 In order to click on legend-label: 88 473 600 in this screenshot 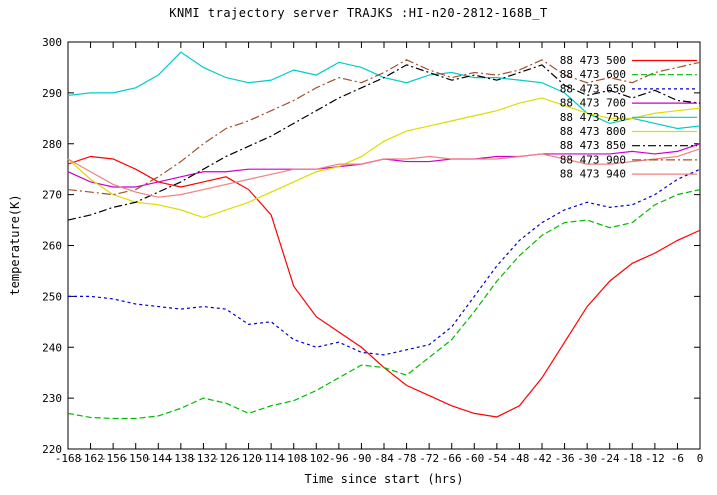, I will do `click(593, 74)`.